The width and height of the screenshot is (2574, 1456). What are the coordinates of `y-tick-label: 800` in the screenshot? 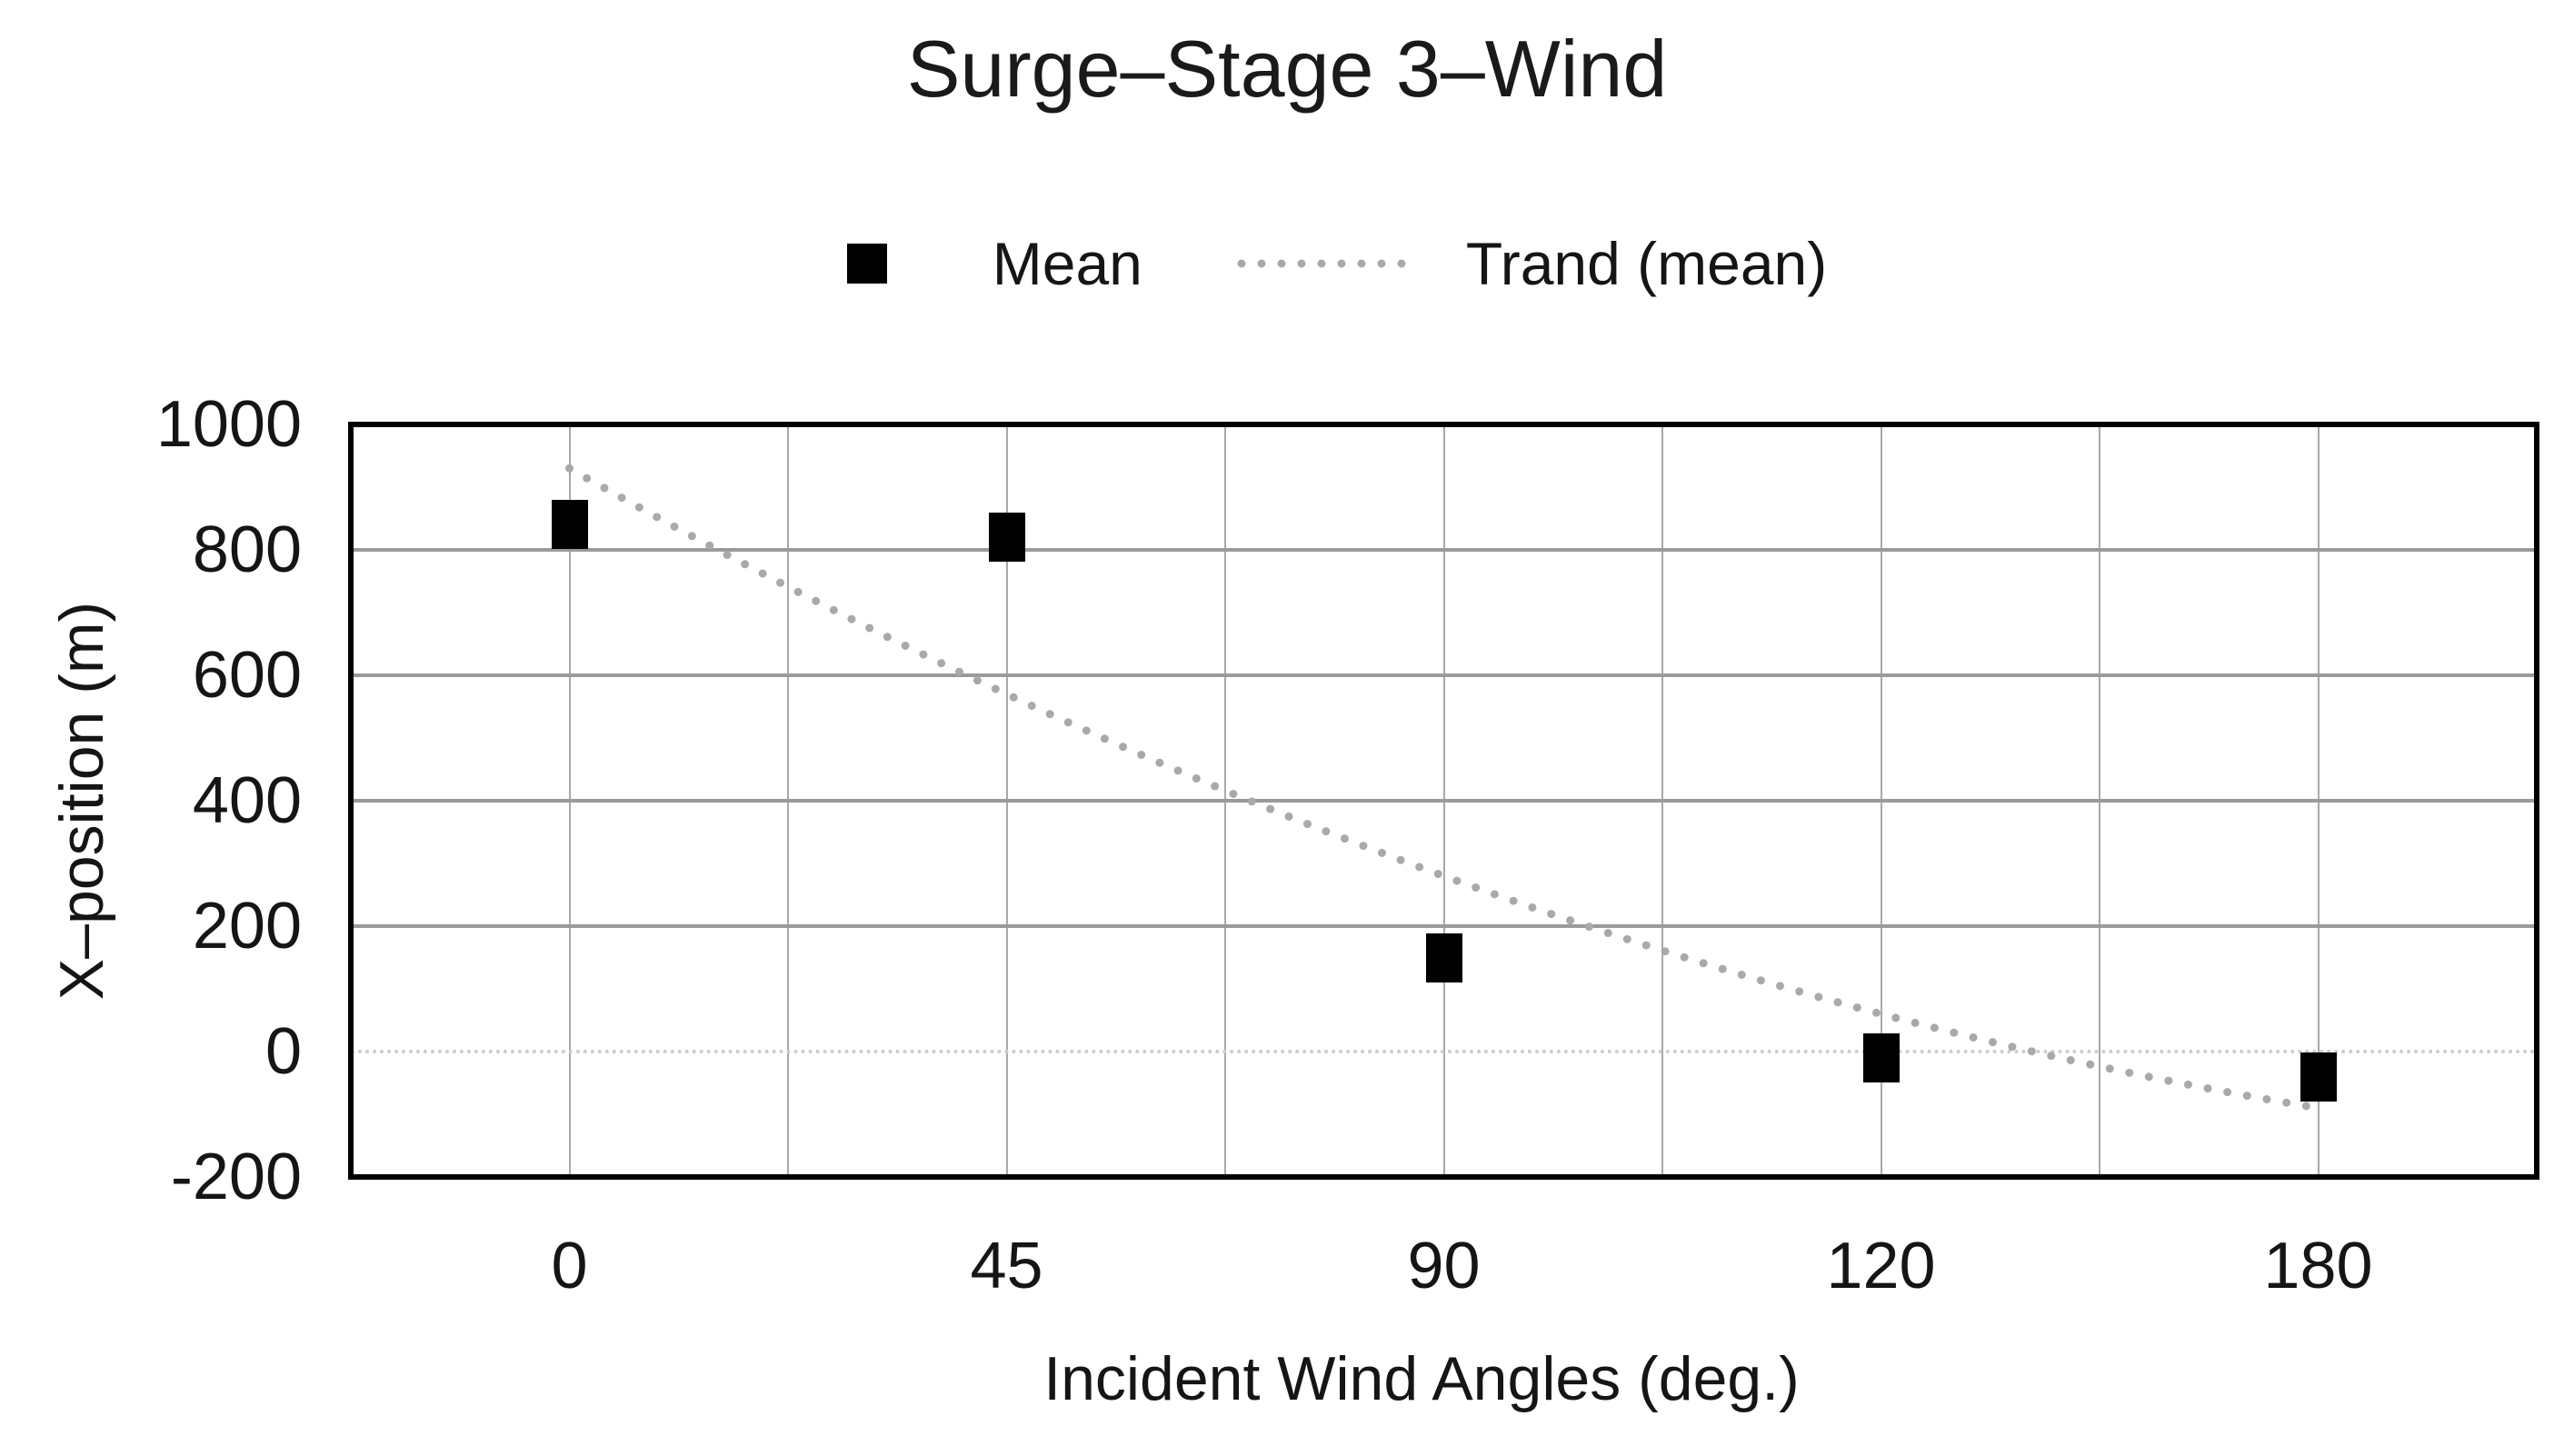 It's located at (247, 550).